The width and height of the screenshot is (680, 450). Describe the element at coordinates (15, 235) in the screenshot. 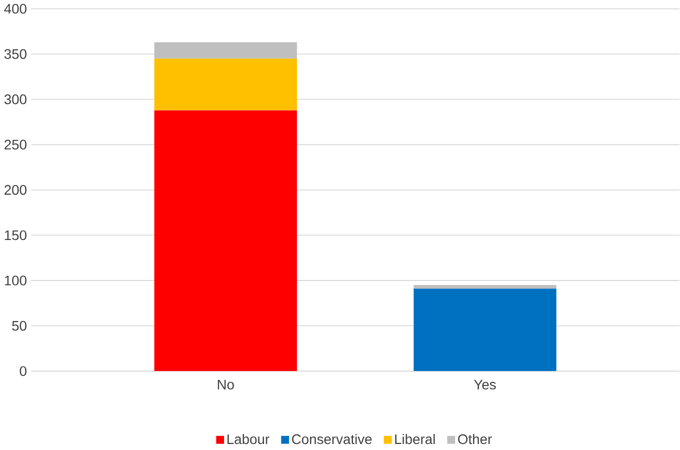

I see `y-tick-label: 150` at that location.